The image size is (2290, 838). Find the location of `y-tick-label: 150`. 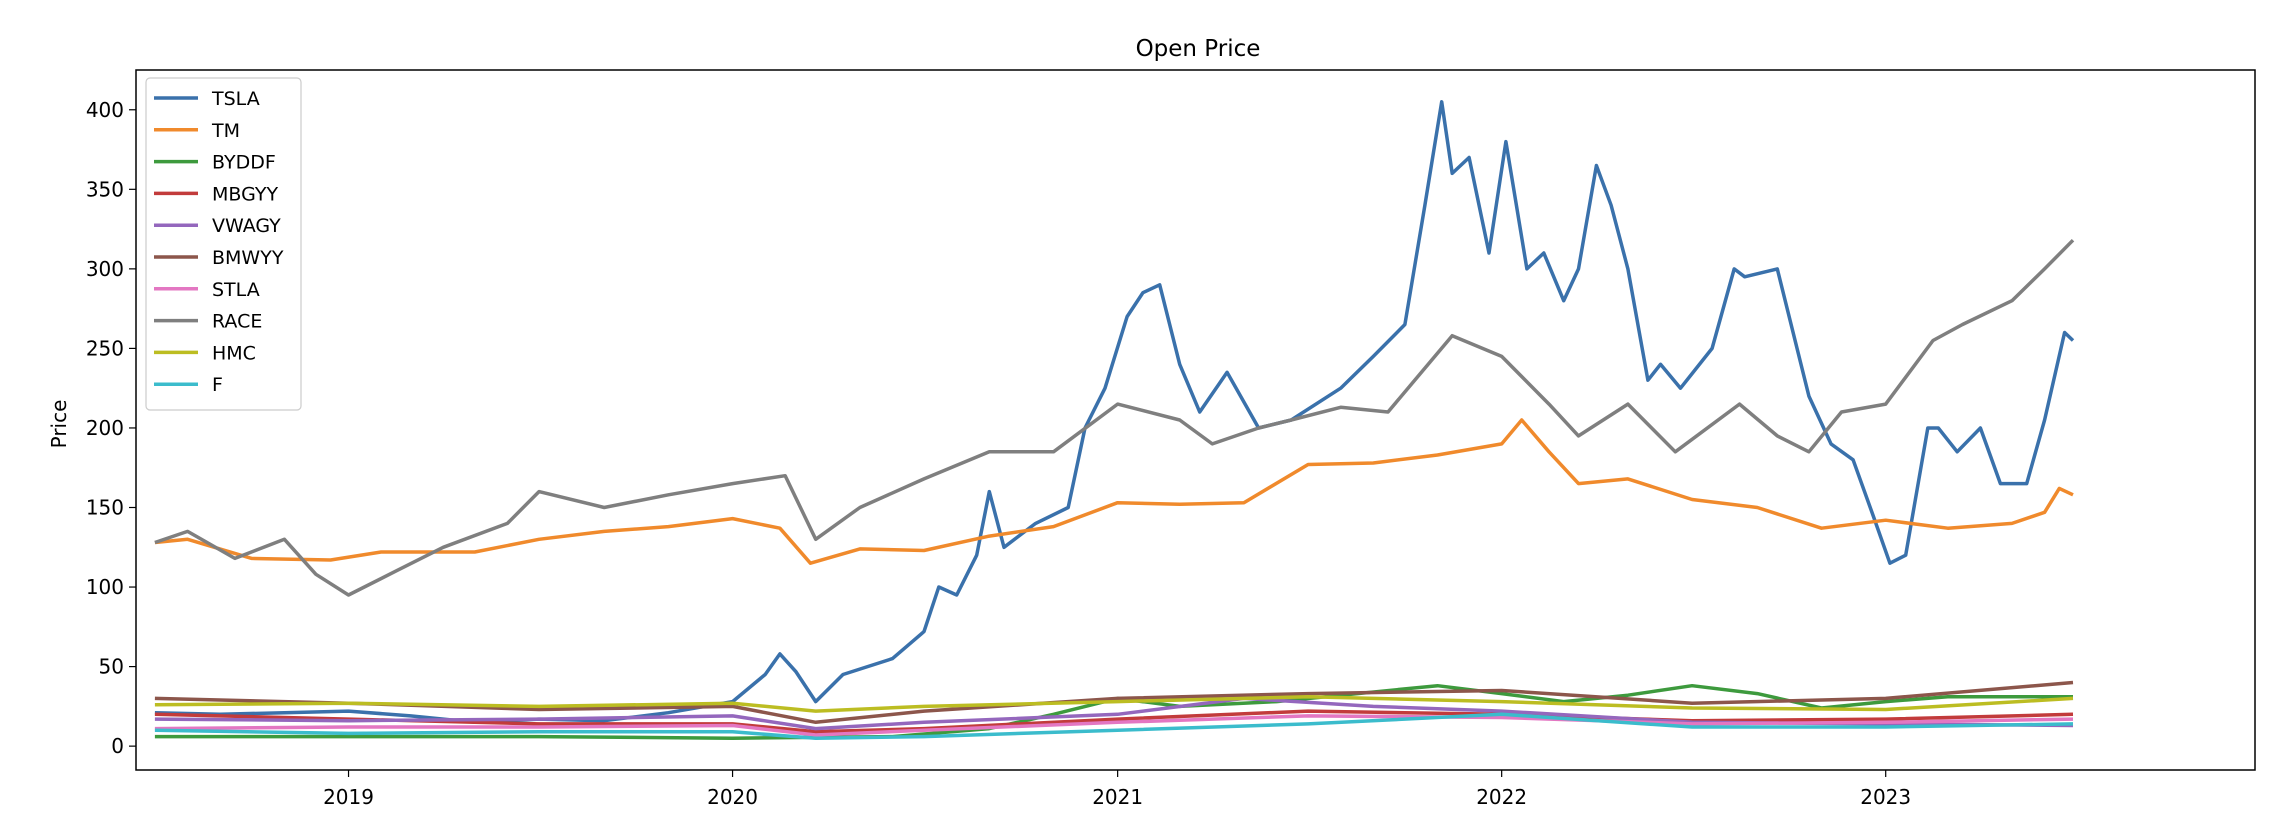

y-tick-label: 150 is located at coordinates (105, 508).